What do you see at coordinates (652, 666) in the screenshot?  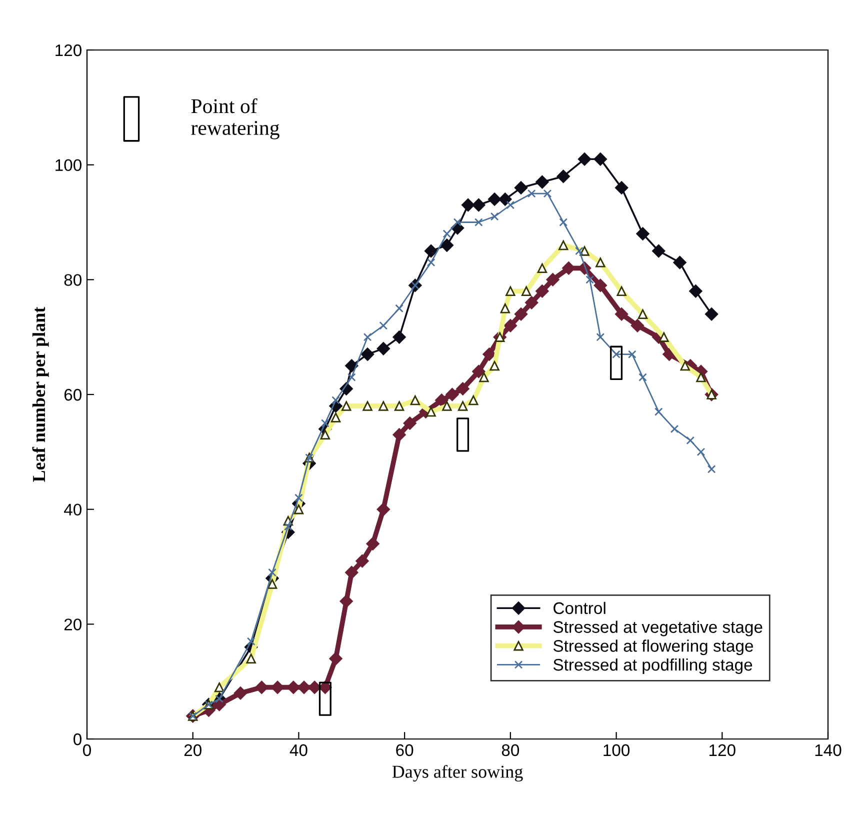 I see `legend-label: Stressed at podfilling stage` at bounding box center [652, 666].